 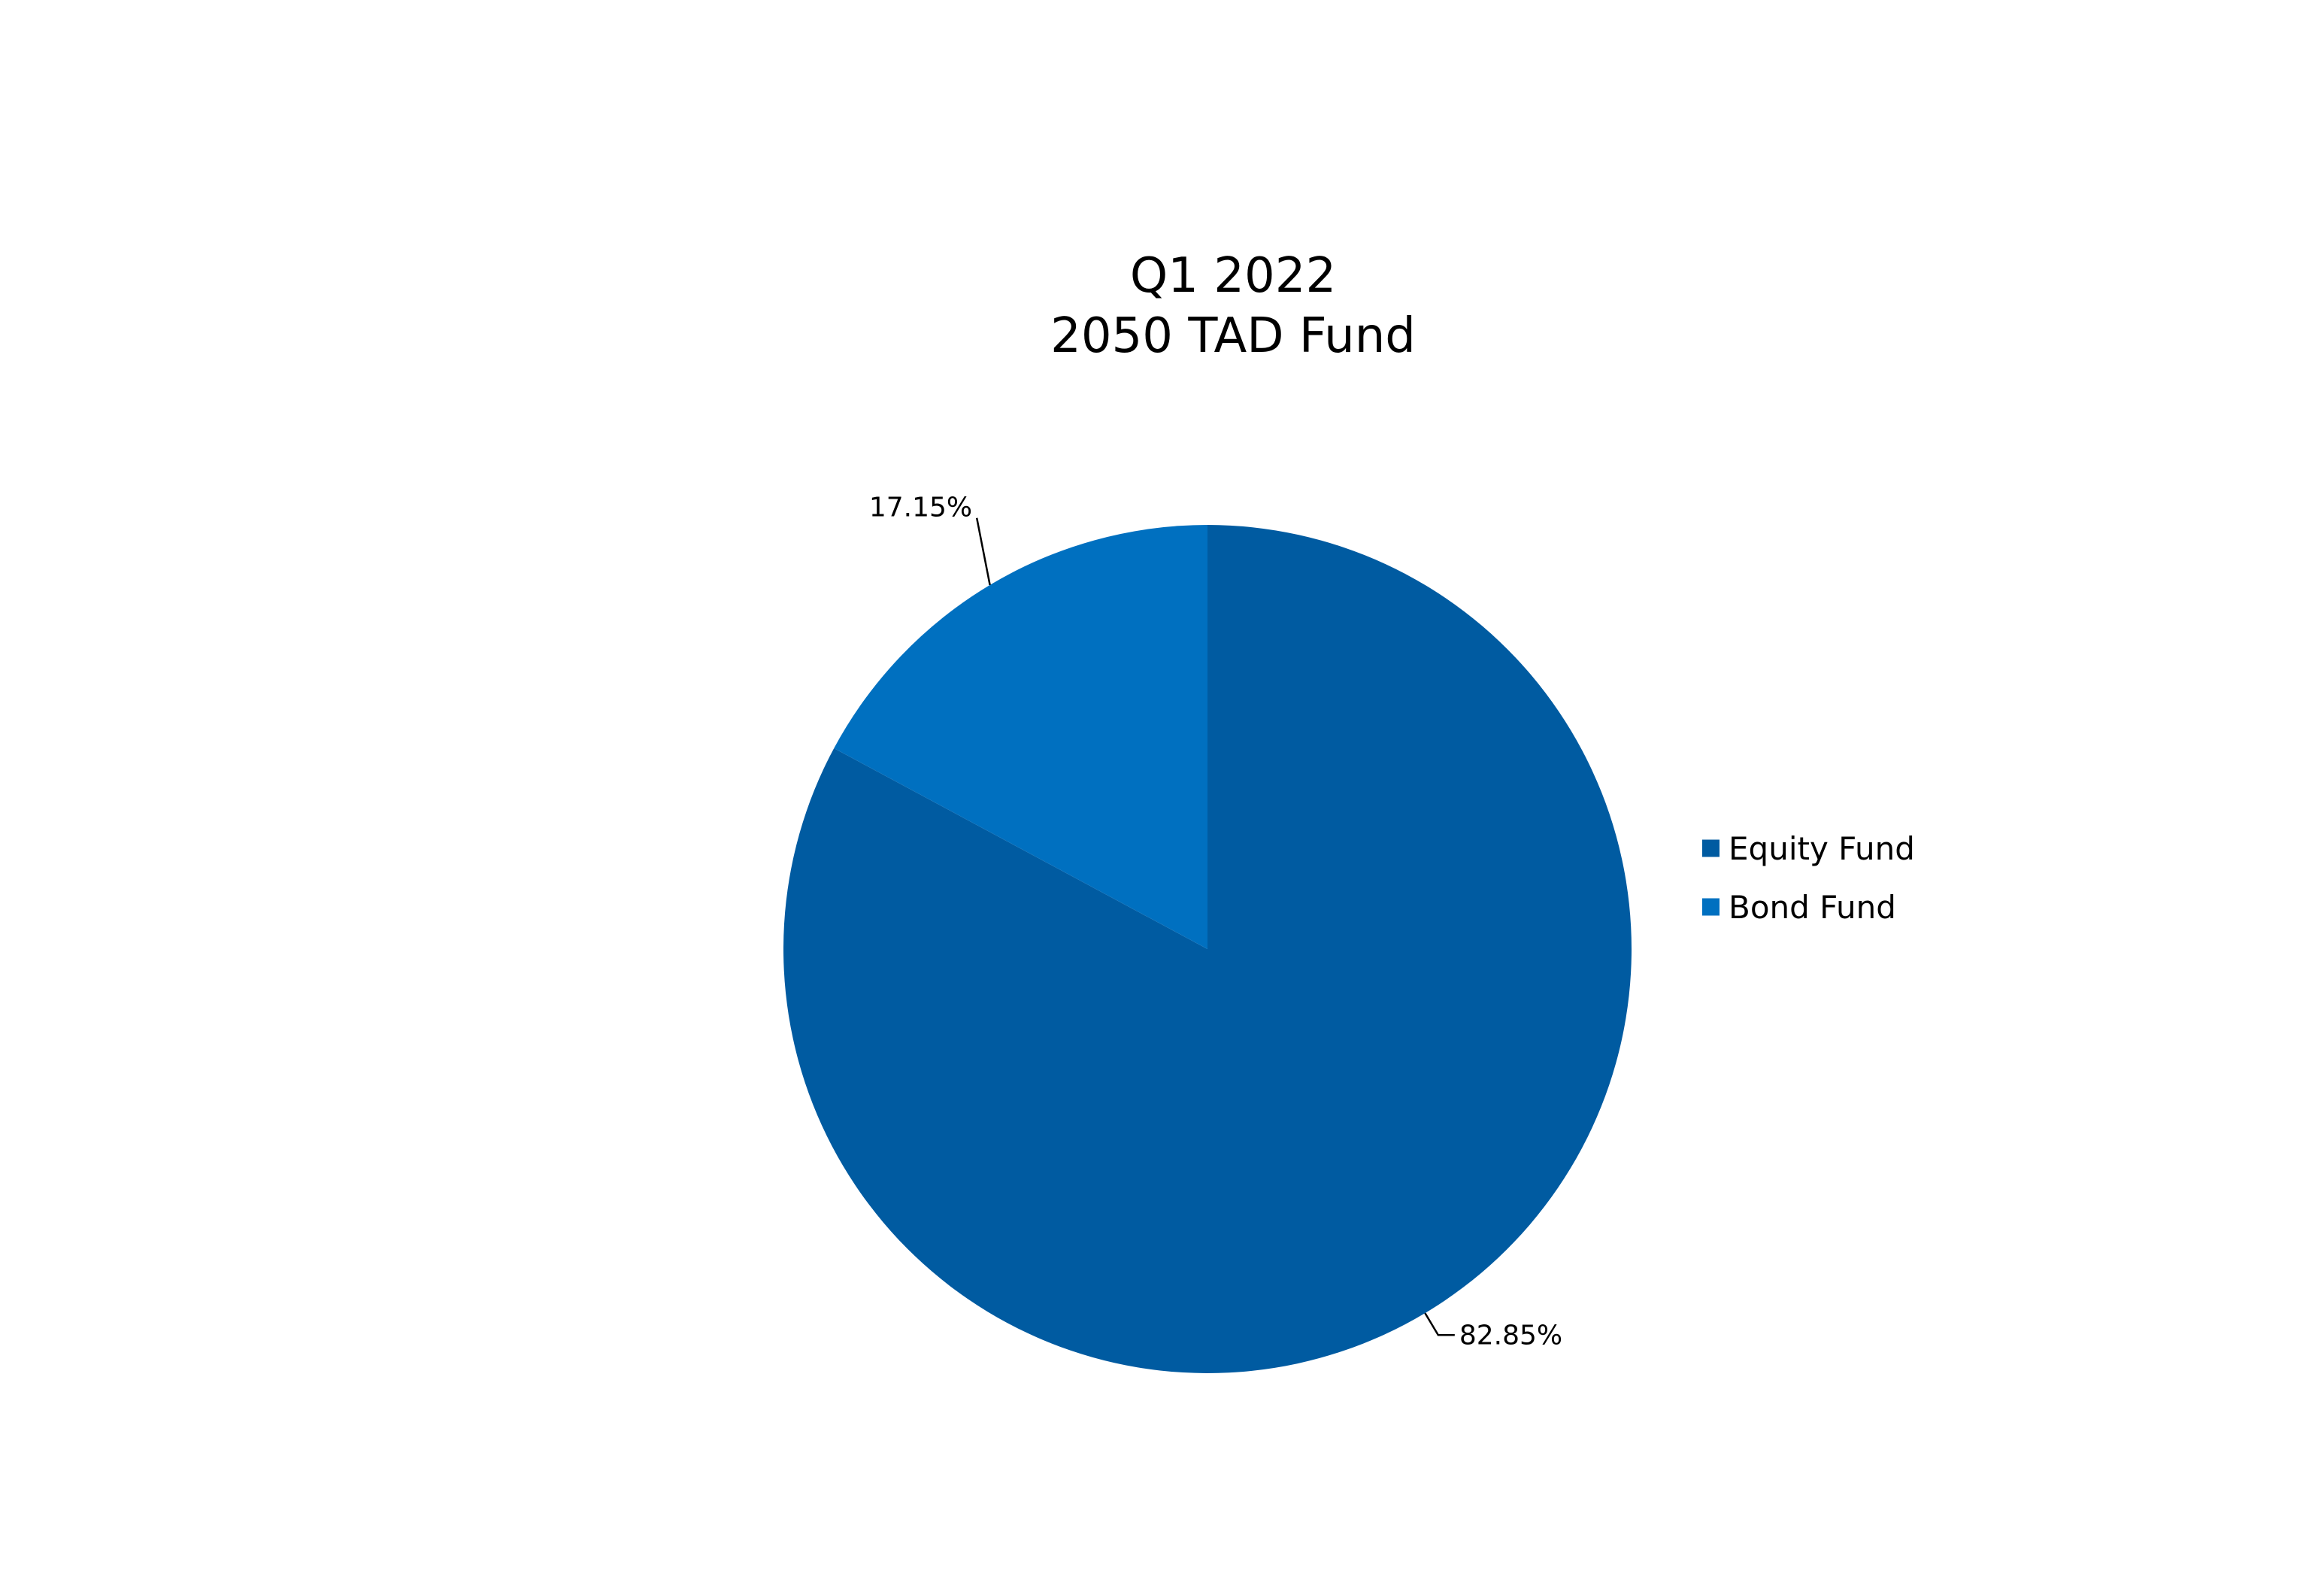 What do you see at coordinates (1822, 848) in the screenshot?
I see `legend-label-equity-fund: Equity Fund` at bounding box center [1822, 848].